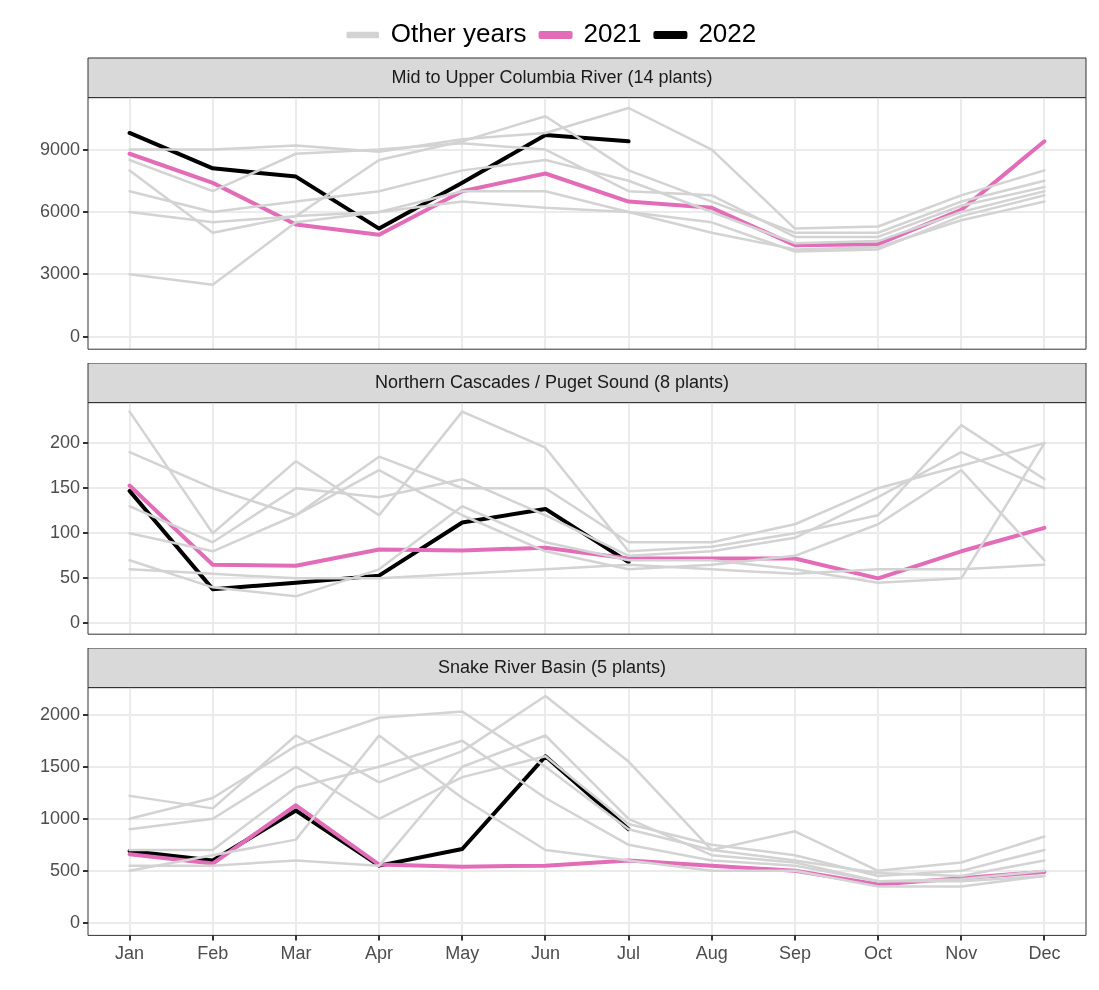 This screenshot has width=1099, height=990. What do you see at coordinates (612, 33) in the screenshot?
I see `legend-label: 2021` at bounding box center [612, 33].